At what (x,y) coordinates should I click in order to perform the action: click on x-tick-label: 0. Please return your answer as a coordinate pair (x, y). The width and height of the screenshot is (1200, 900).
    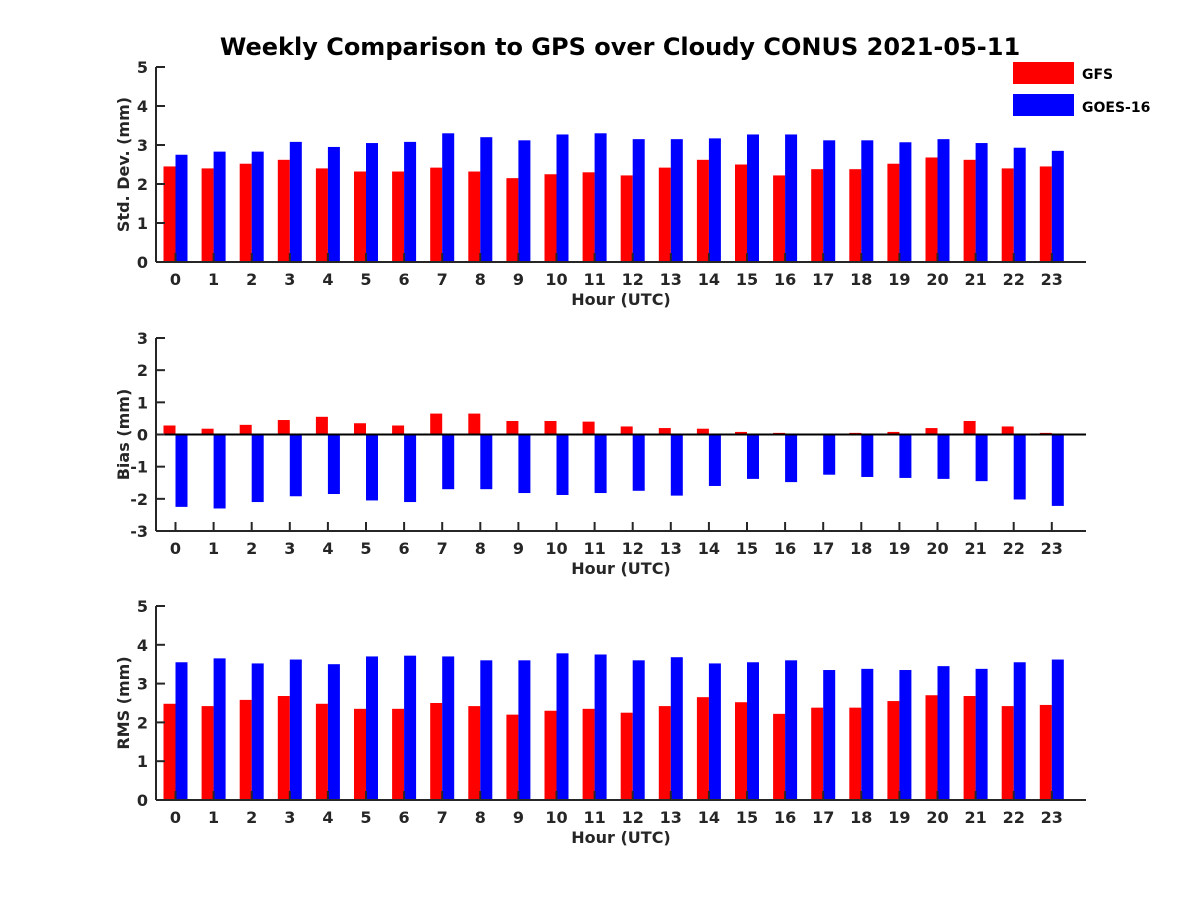
    Looking at the image, I should click on (175, 817).